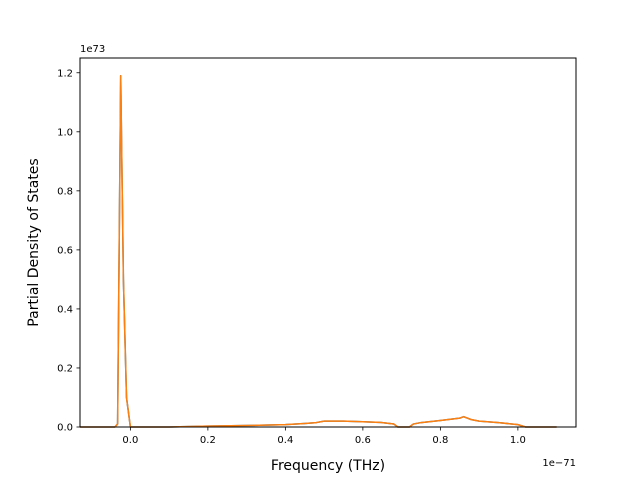  Describe the element at coordinates (92, 49) in the screenshot. I see `y-offset-label: 1e73` at that location.